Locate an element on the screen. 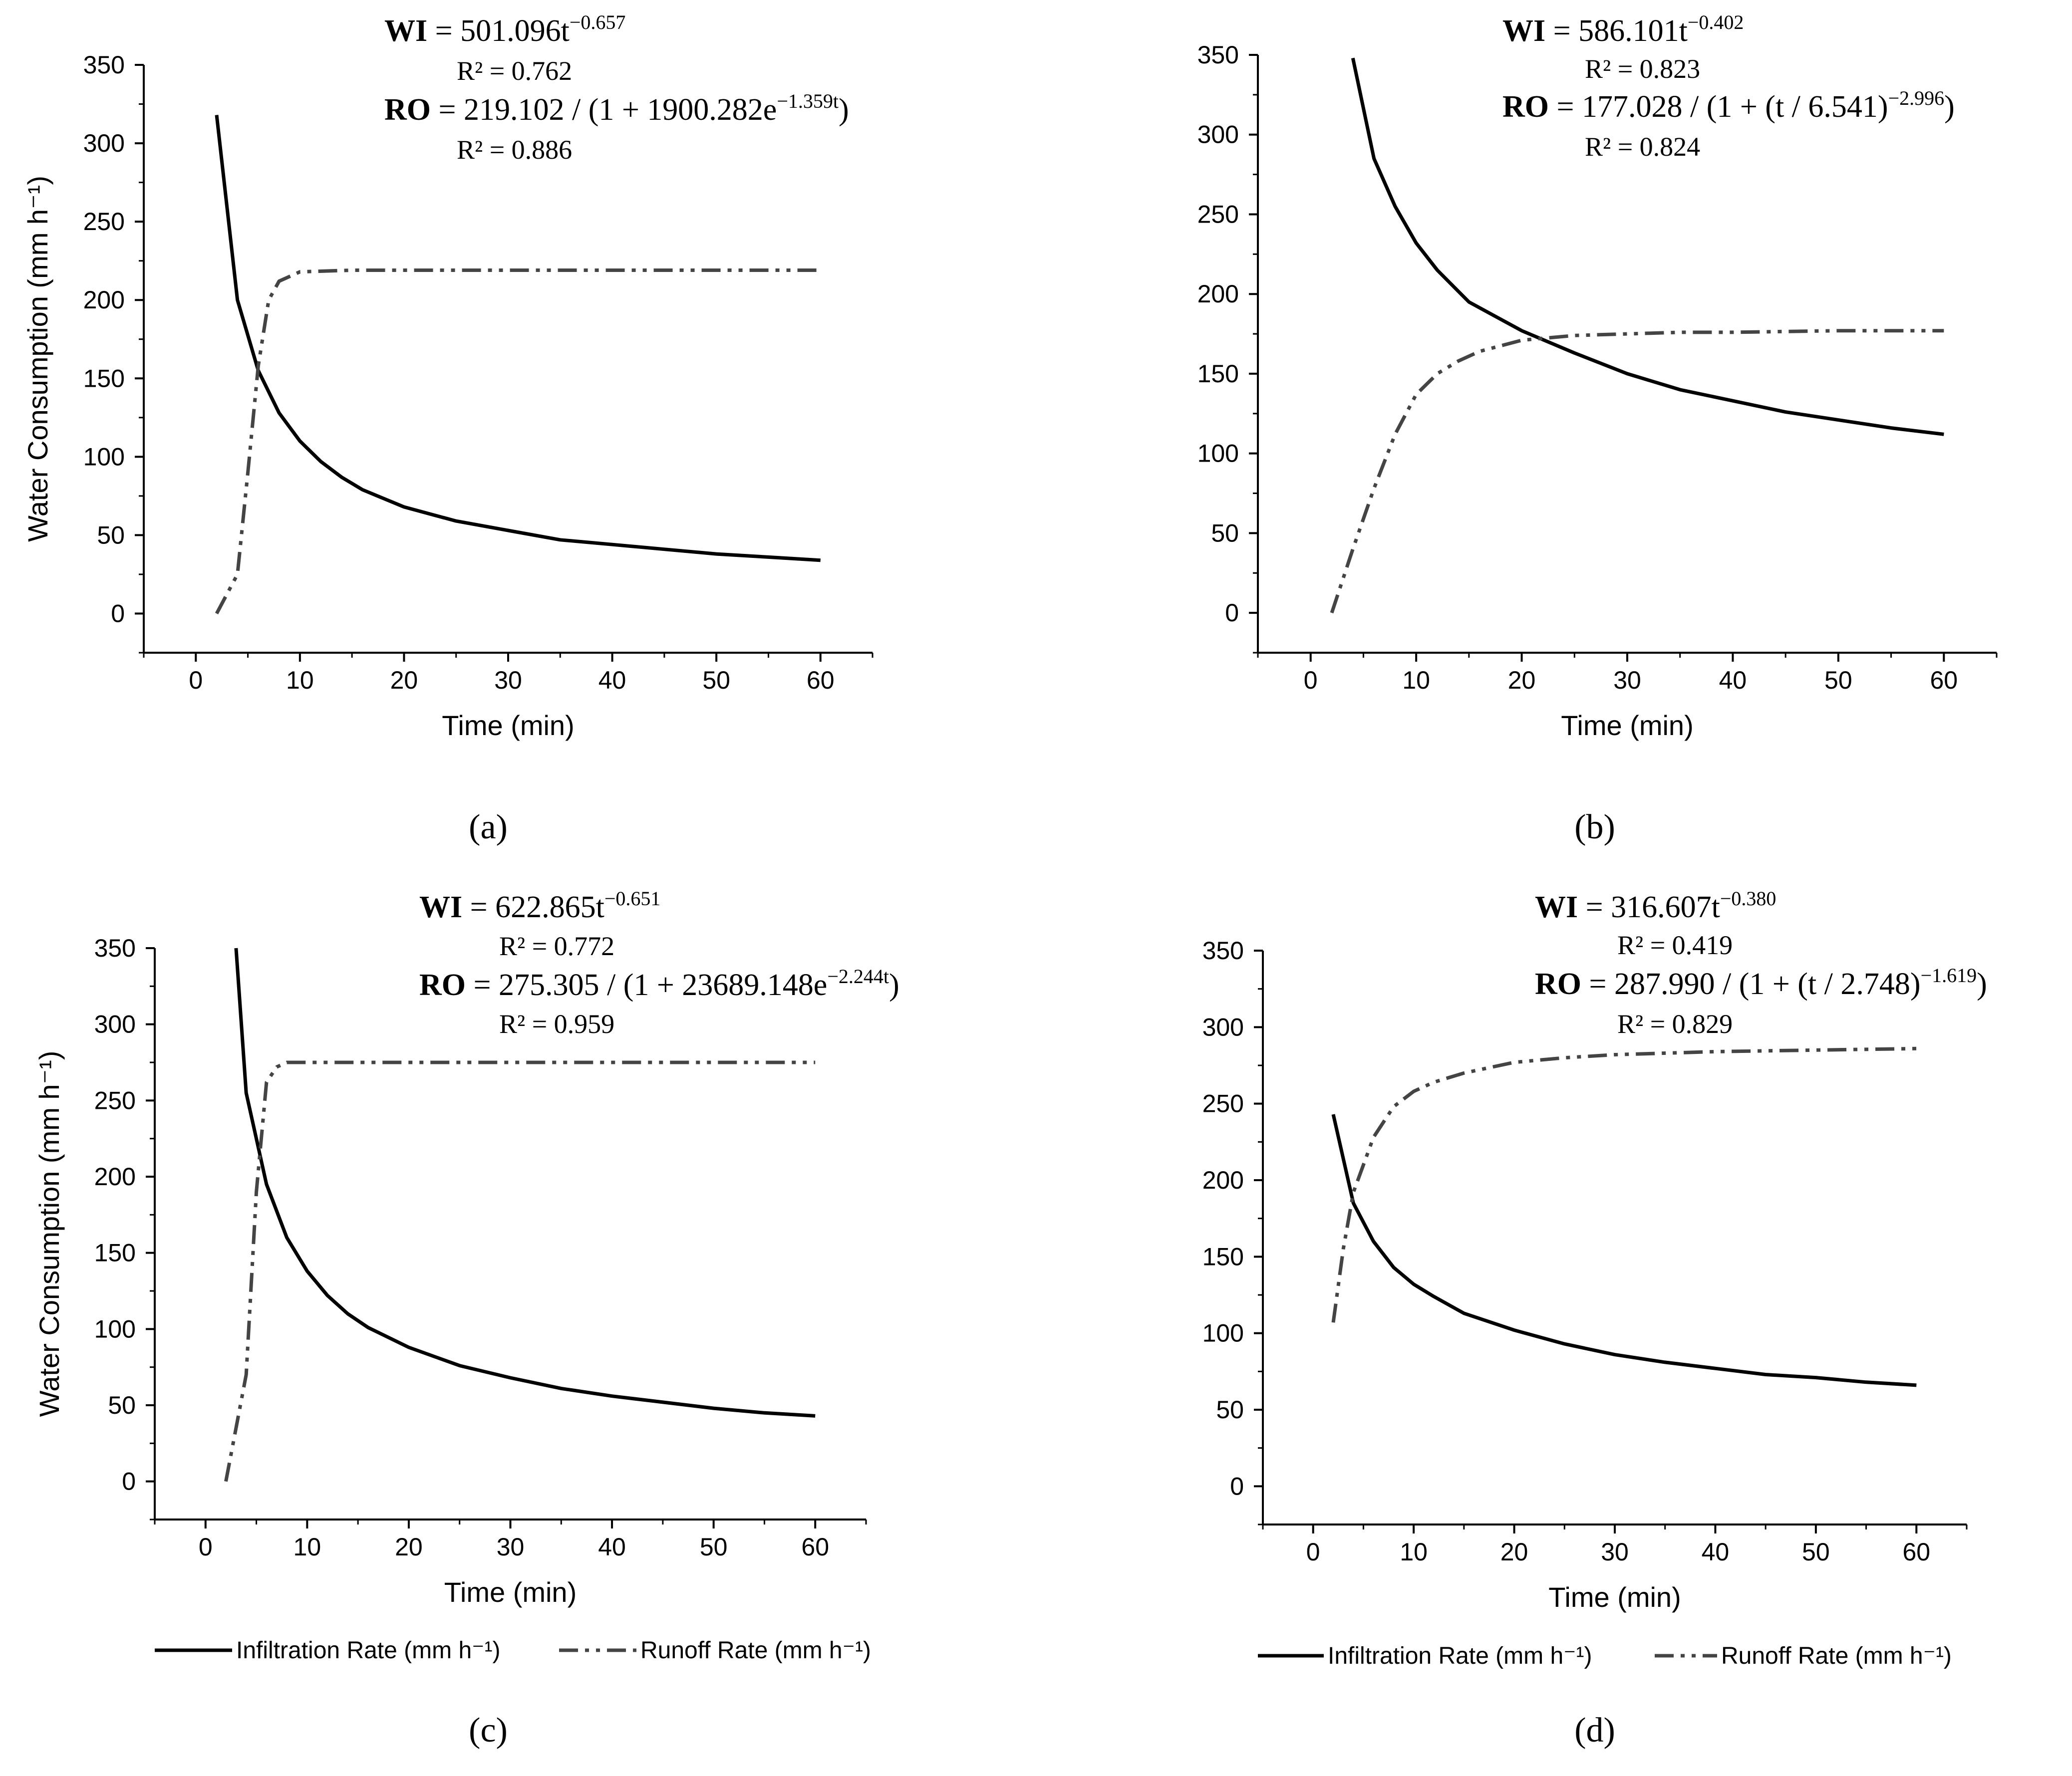 This screenshot has width=2072, height=1776. y-tick-label-c: 200 is located at coordinates (115, 1177).